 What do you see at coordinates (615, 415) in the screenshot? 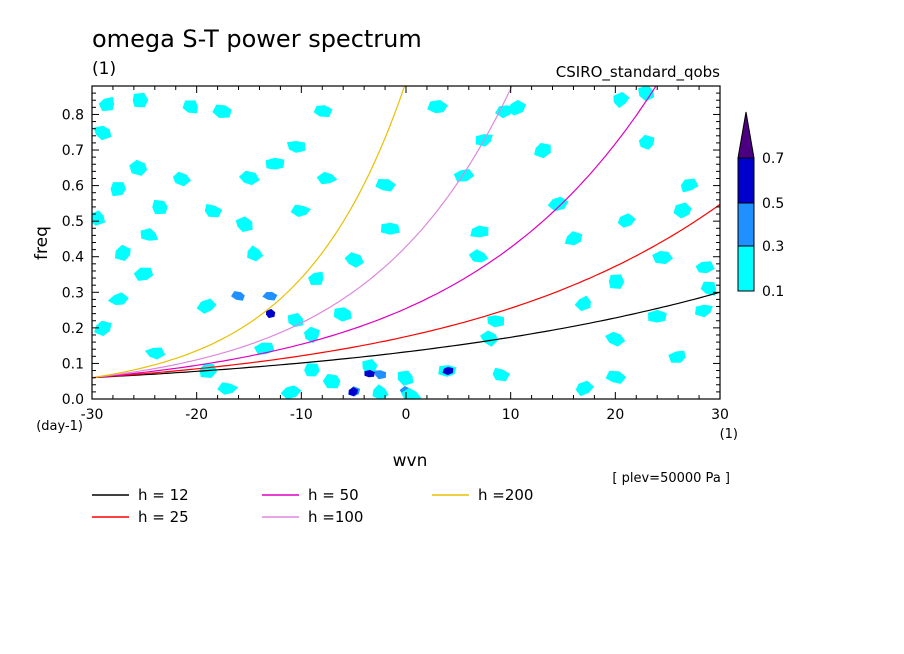
I see `x-tick-label: 20` at bounding box center [615, 415].